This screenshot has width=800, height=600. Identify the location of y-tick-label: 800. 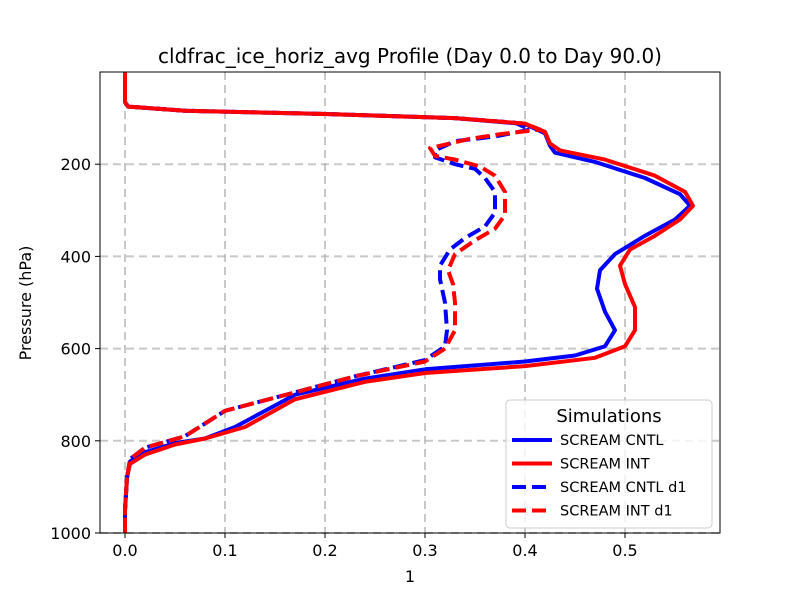
(75, 441).